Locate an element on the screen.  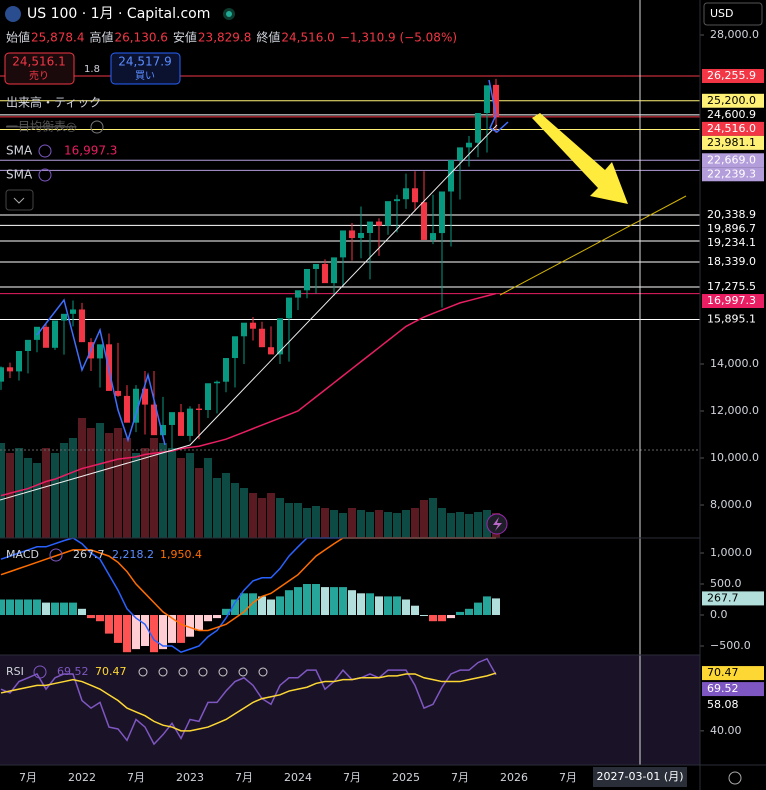
price-level-label: 19,896.7 is located at coordinates (731, 228).